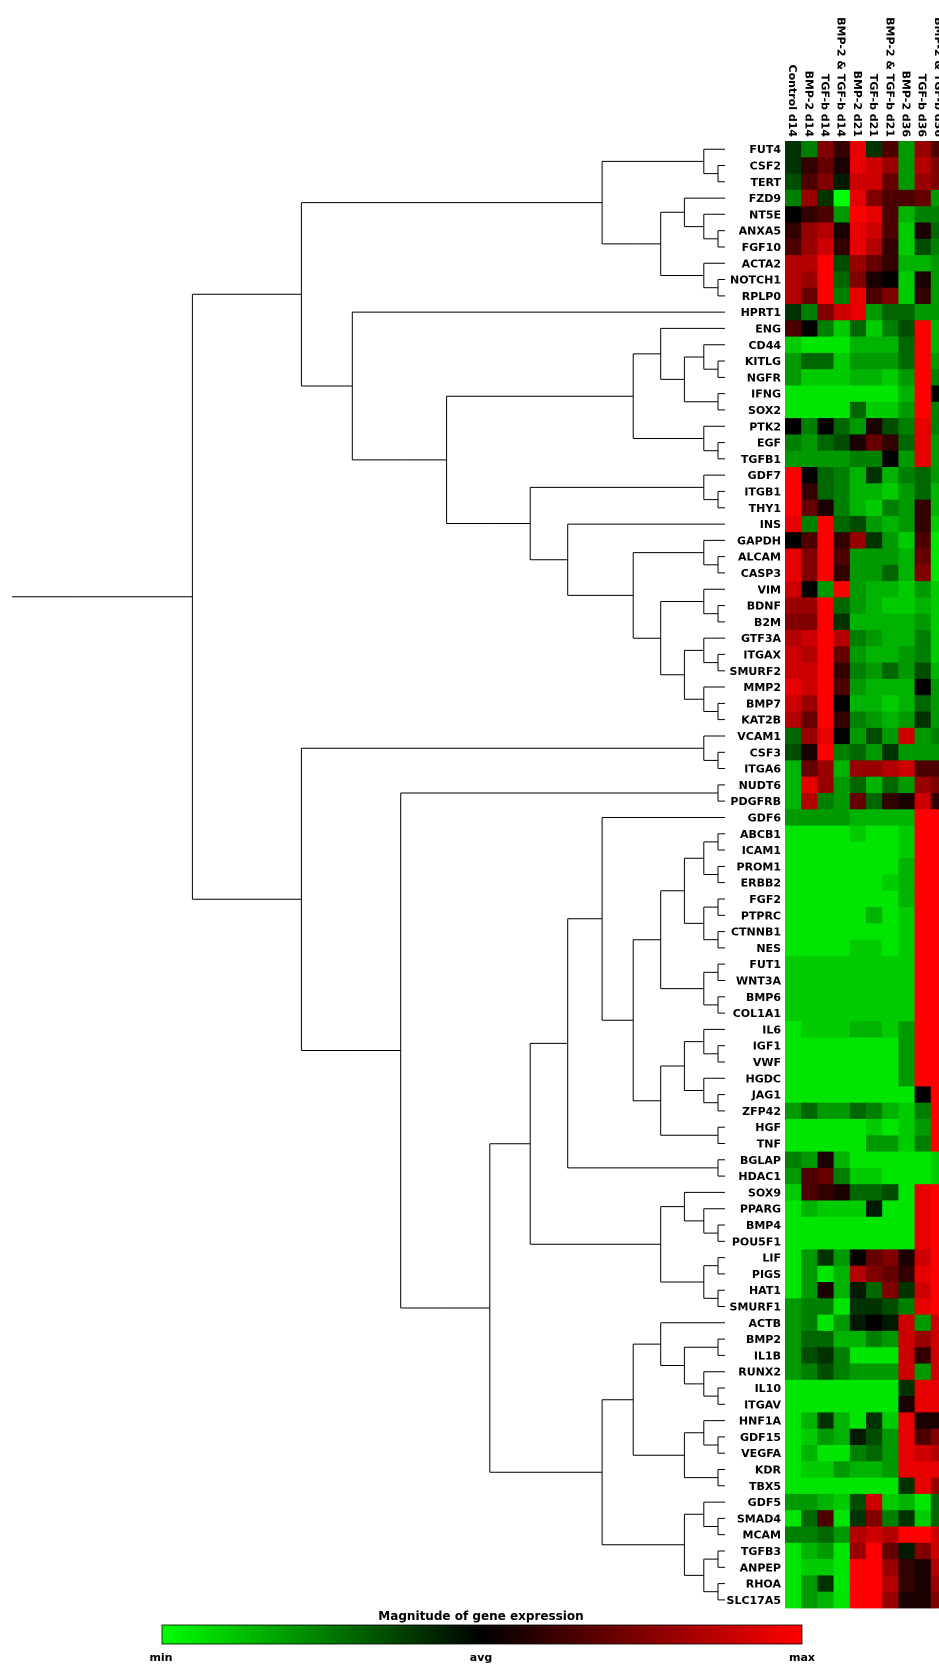  What do you see at coordinates (765, 214) in the screenshot?
I see `row-label: NT5E` at bounding box center [765, 214].